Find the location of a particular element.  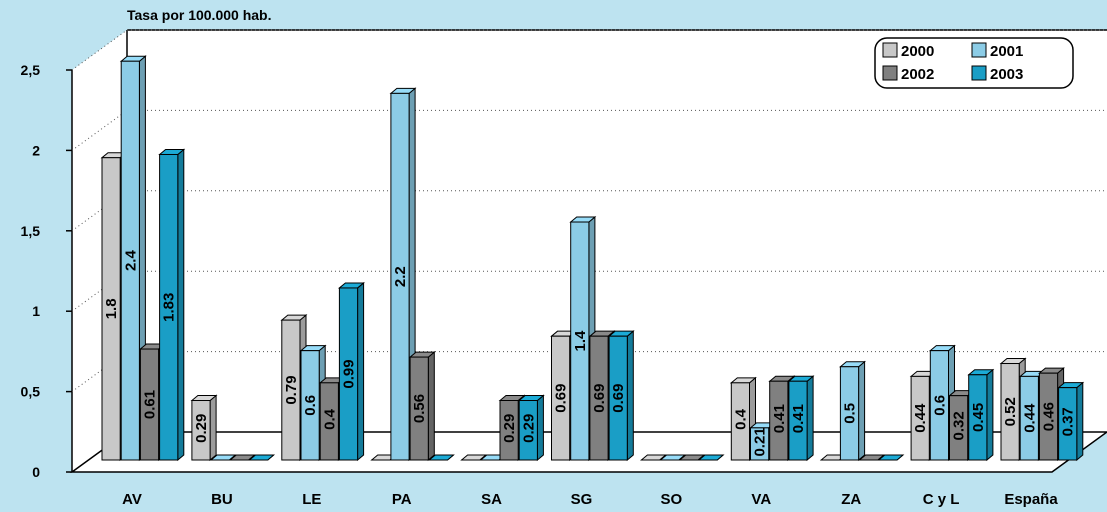

bar: 0.69 is located at coordinates (621, 396).